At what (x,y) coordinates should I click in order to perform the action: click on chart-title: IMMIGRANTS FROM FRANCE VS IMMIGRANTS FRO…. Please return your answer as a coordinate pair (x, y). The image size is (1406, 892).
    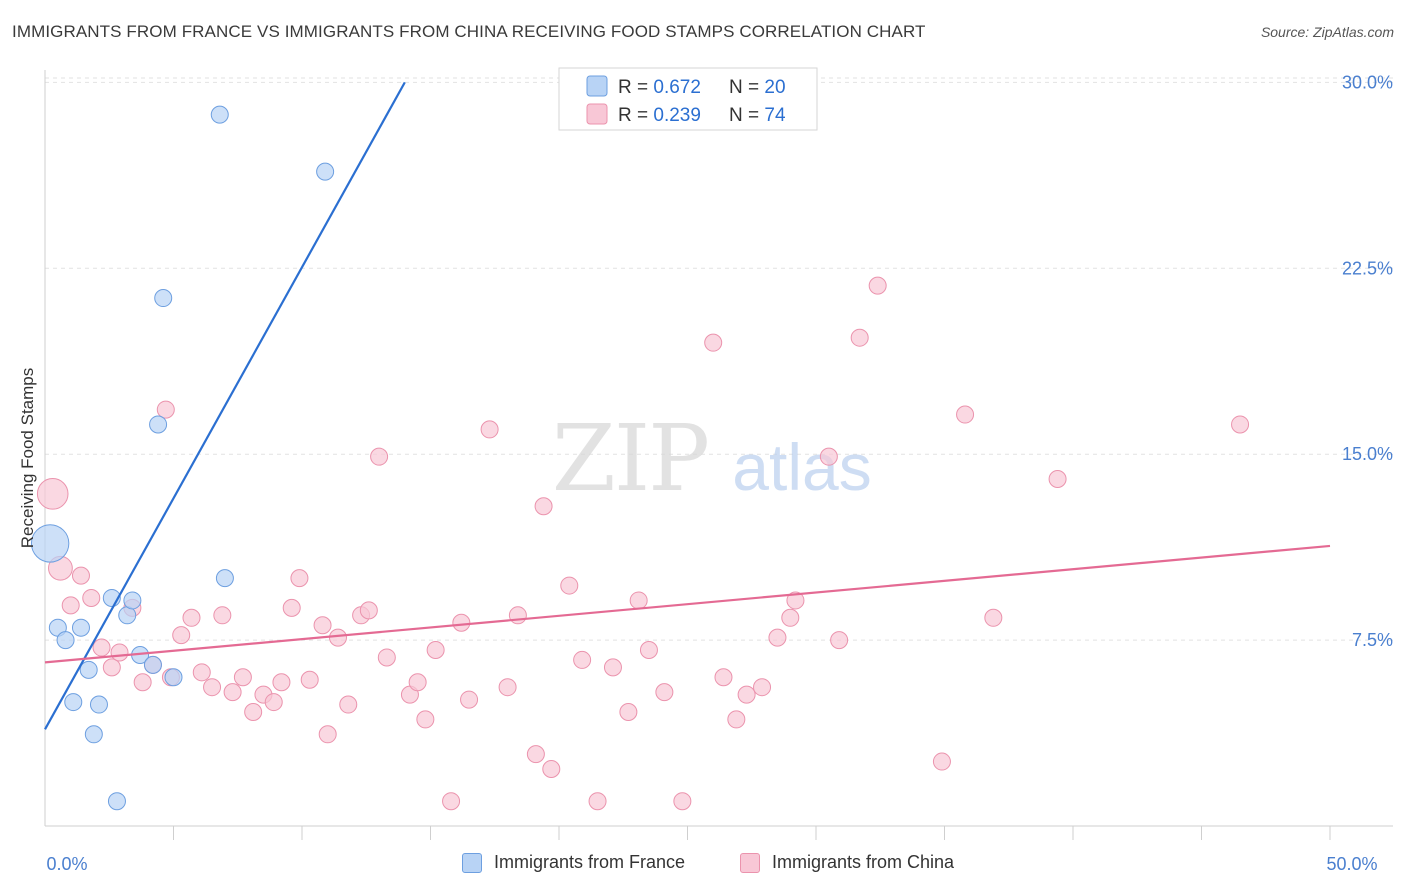
    Looking at the image, I should click on (469, 31).